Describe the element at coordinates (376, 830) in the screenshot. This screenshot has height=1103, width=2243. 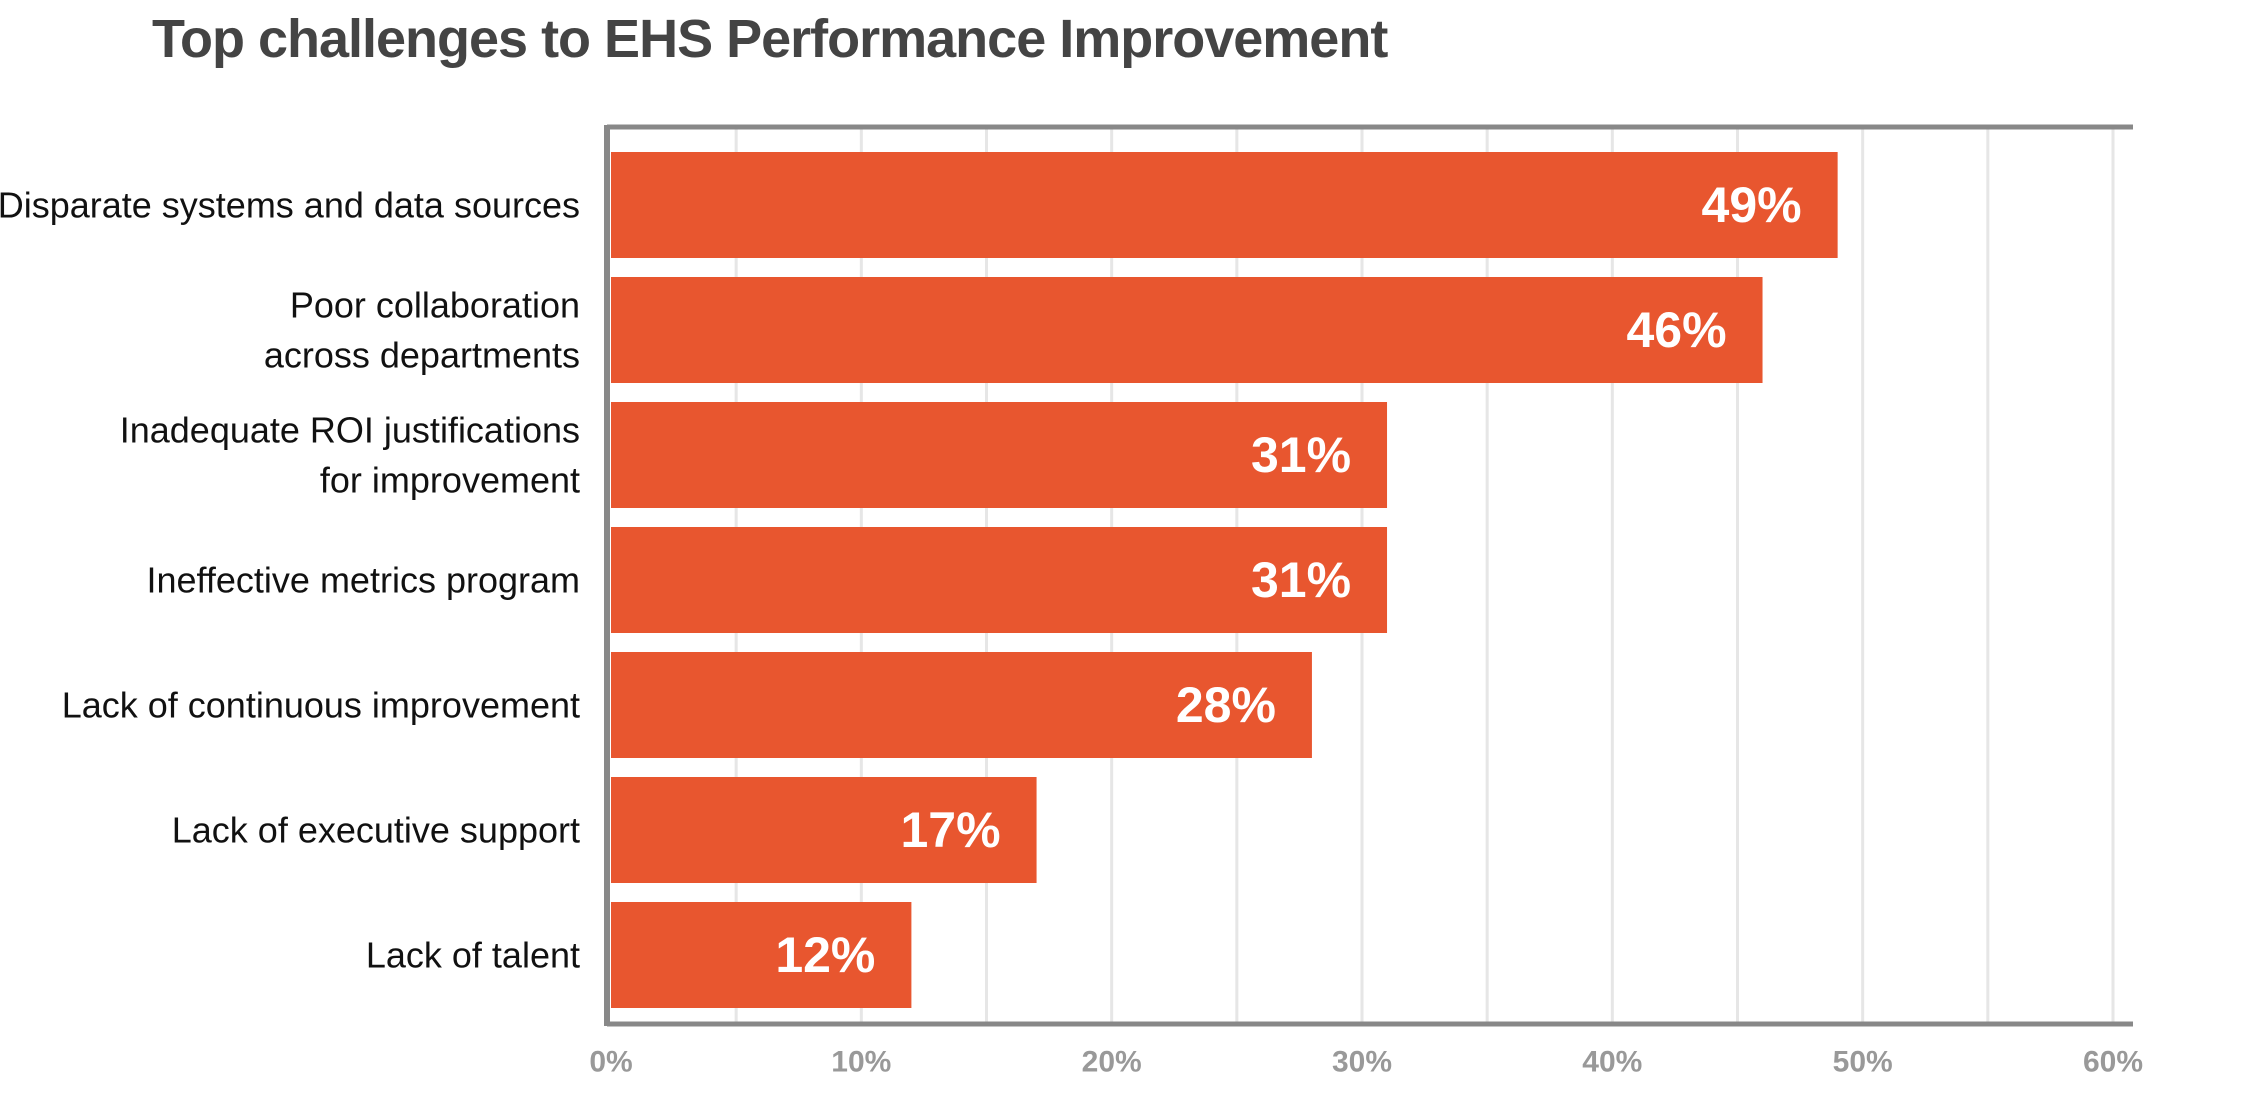
I see `category-label: Lack of executive support` at that location.